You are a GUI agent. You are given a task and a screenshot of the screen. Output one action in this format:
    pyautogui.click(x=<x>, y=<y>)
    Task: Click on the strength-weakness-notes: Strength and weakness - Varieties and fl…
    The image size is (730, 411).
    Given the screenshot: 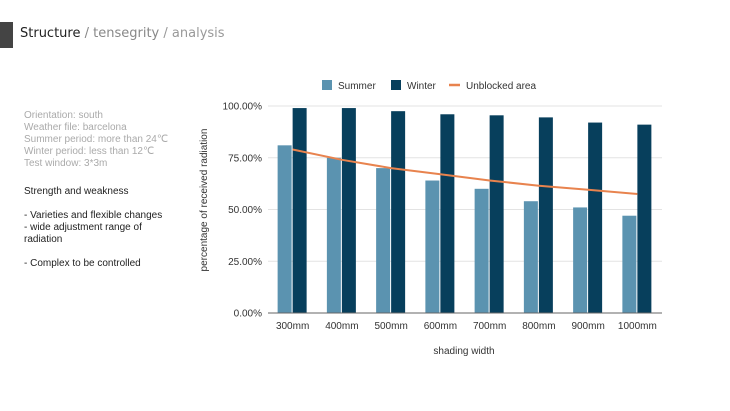 What is the action you would take?
    pyautogui.click(x=93, y=228)
    